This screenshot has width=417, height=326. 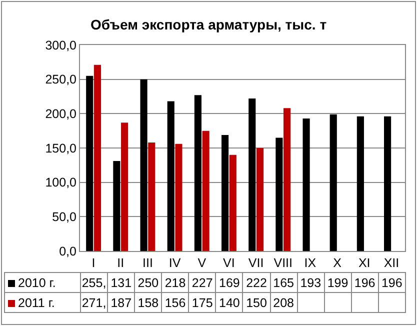 What do you see at coordinates (61, 114) in the screenshot?
I see `y-tick-label: 200,0` at bounding box center [61, 114].